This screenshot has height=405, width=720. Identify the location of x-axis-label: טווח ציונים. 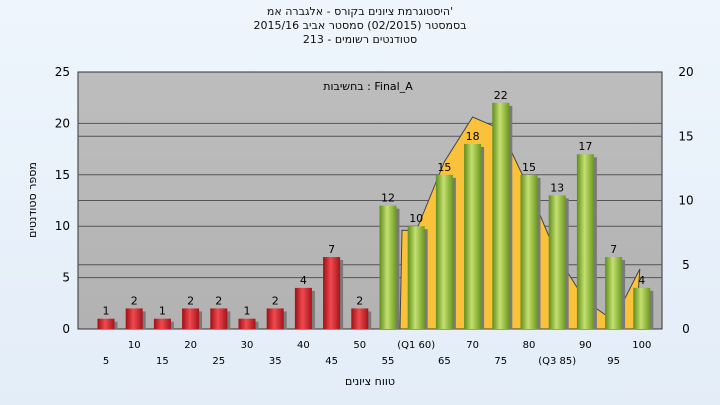
(370, 381).